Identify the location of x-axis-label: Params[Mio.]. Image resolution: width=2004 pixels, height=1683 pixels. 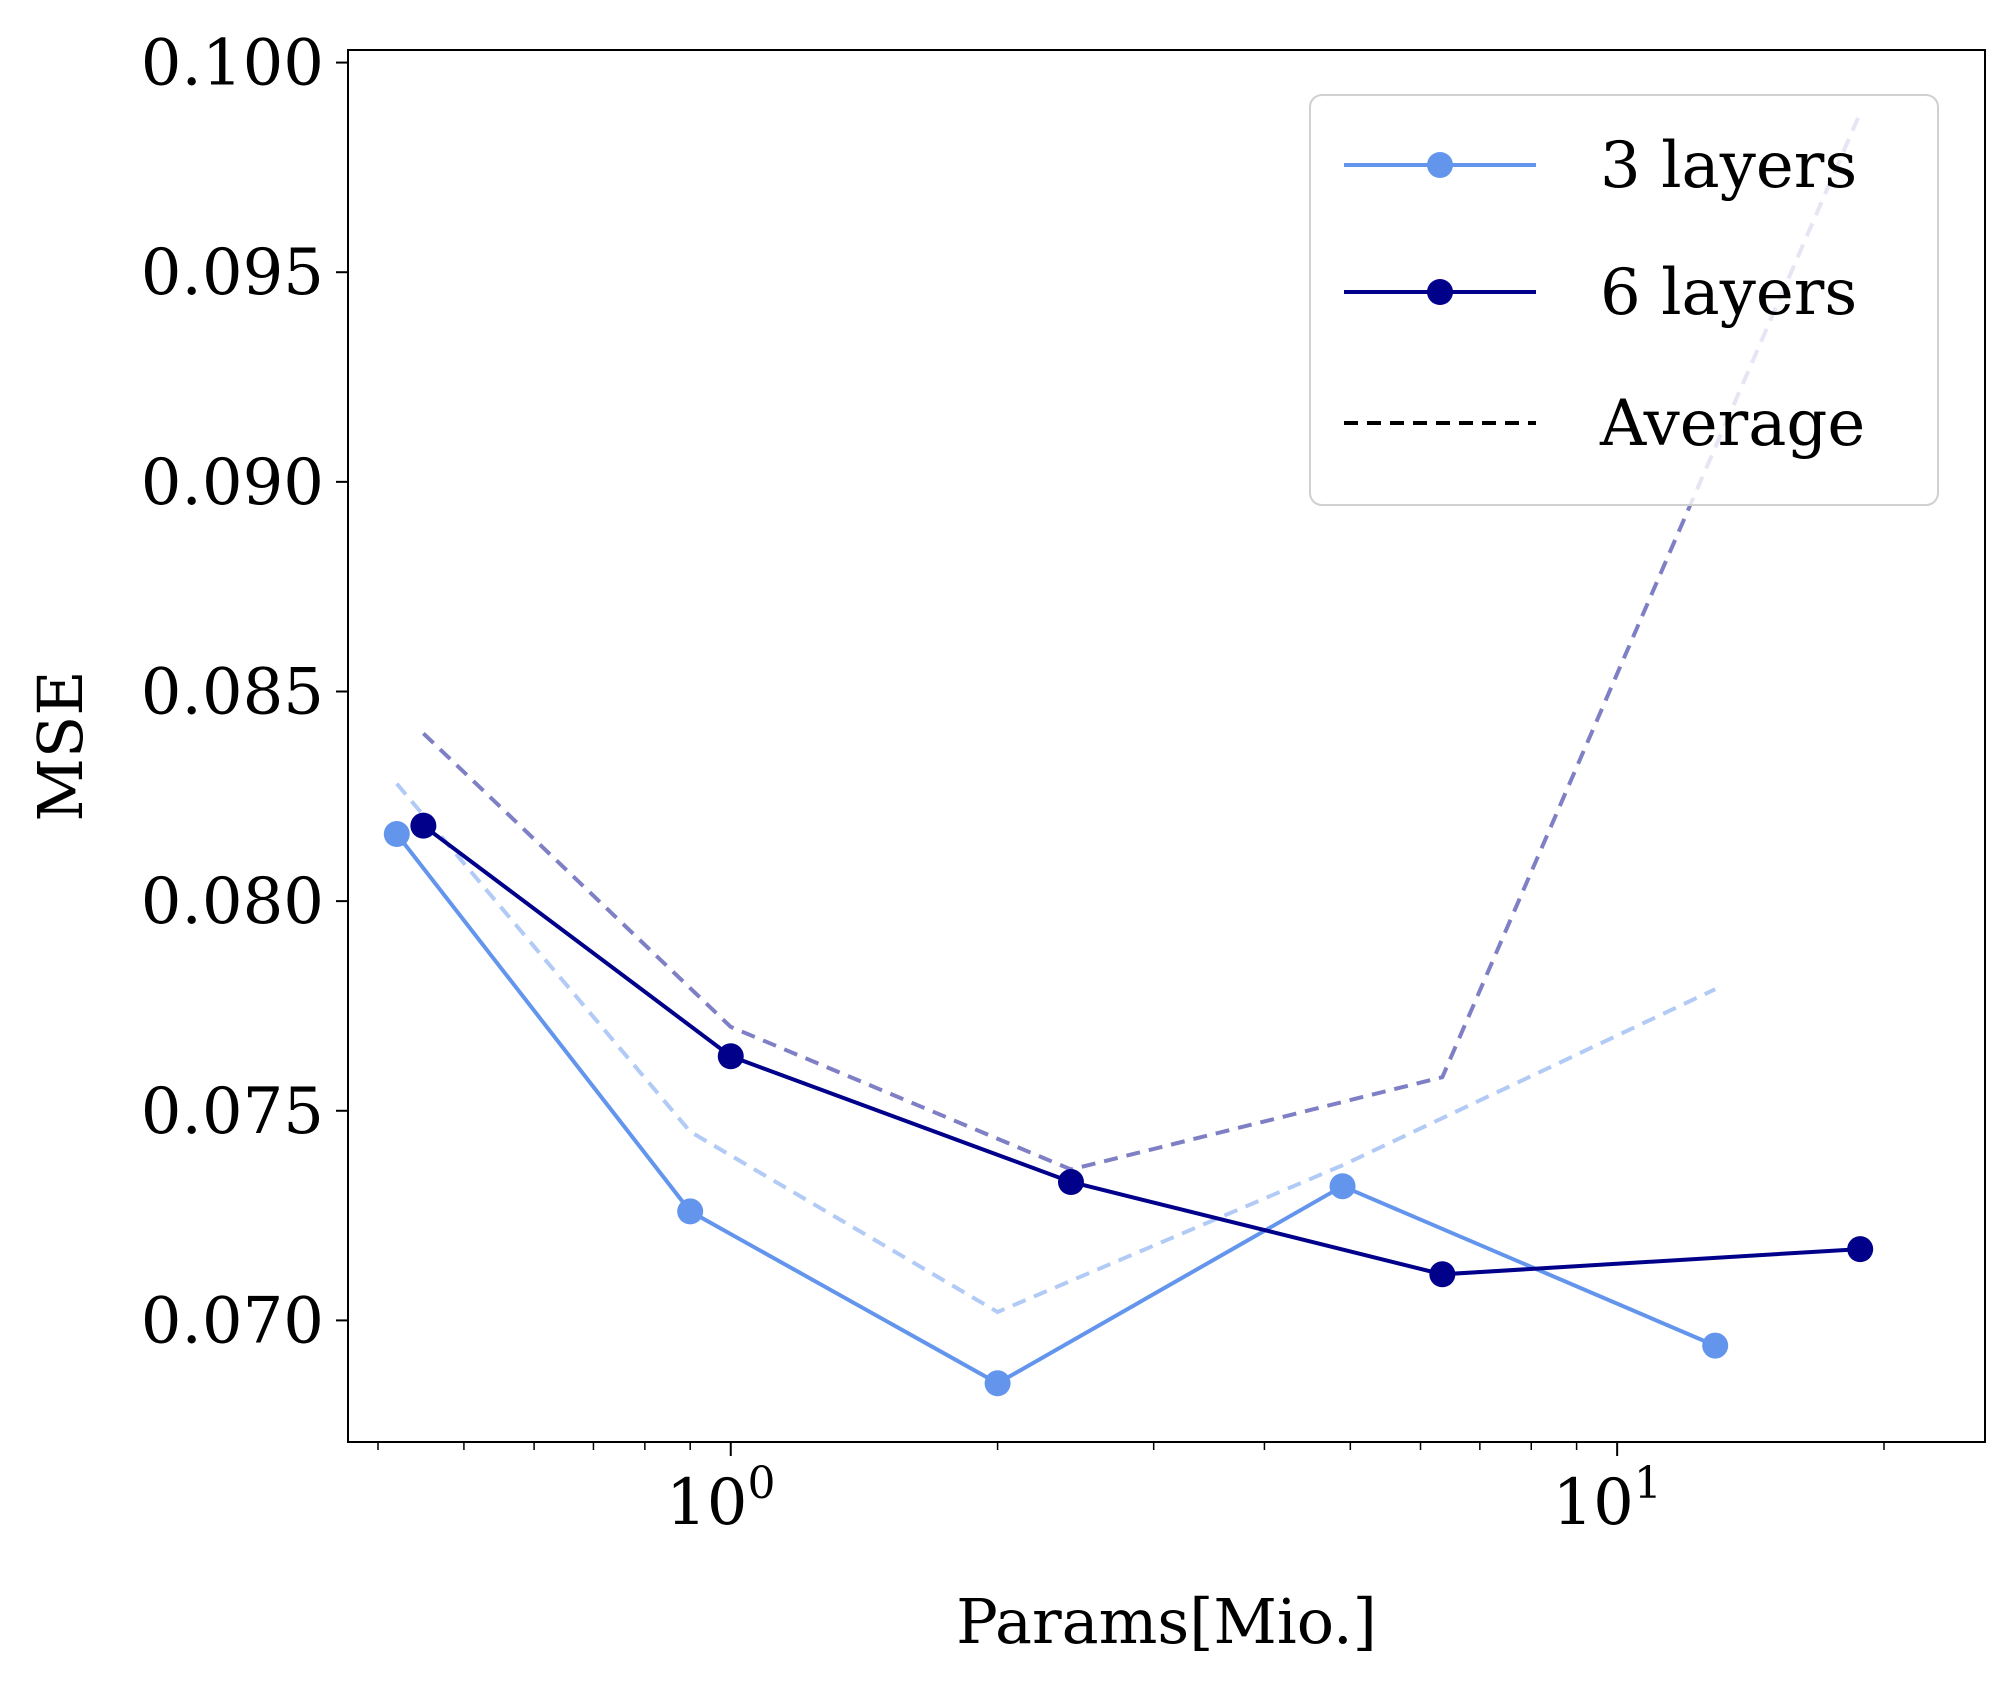
(1166, 1621).